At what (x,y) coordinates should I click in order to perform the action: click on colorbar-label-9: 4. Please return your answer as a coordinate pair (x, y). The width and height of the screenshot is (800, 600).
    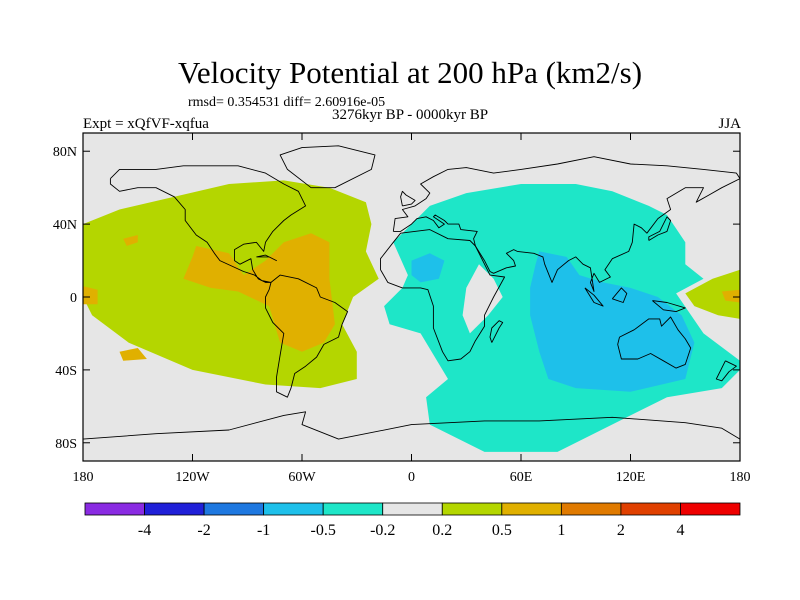
    Looking at the image, I should click on (680, 530).